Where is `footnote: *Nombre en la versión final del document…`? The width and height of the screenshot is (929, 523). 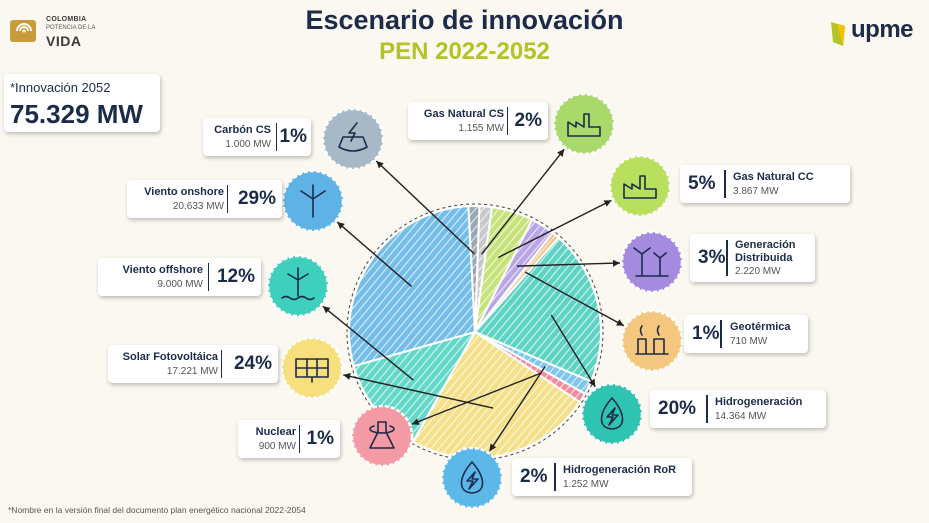 footnote: *Nombre en la versión final del document… is located at coordinates (157, 510).